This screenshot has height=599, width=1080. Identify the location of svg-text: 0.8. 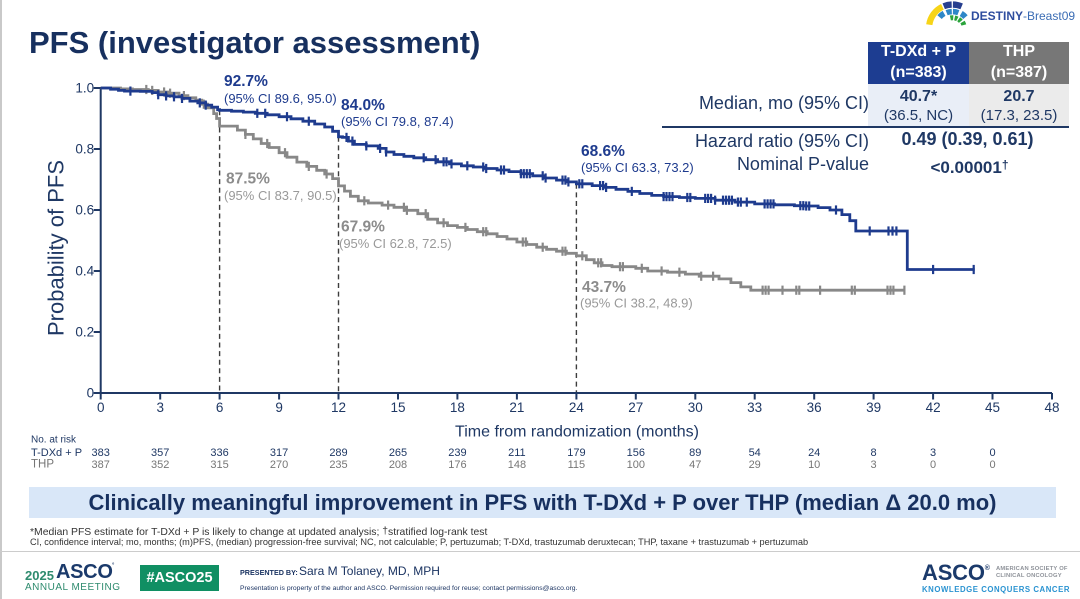
(84, 149).